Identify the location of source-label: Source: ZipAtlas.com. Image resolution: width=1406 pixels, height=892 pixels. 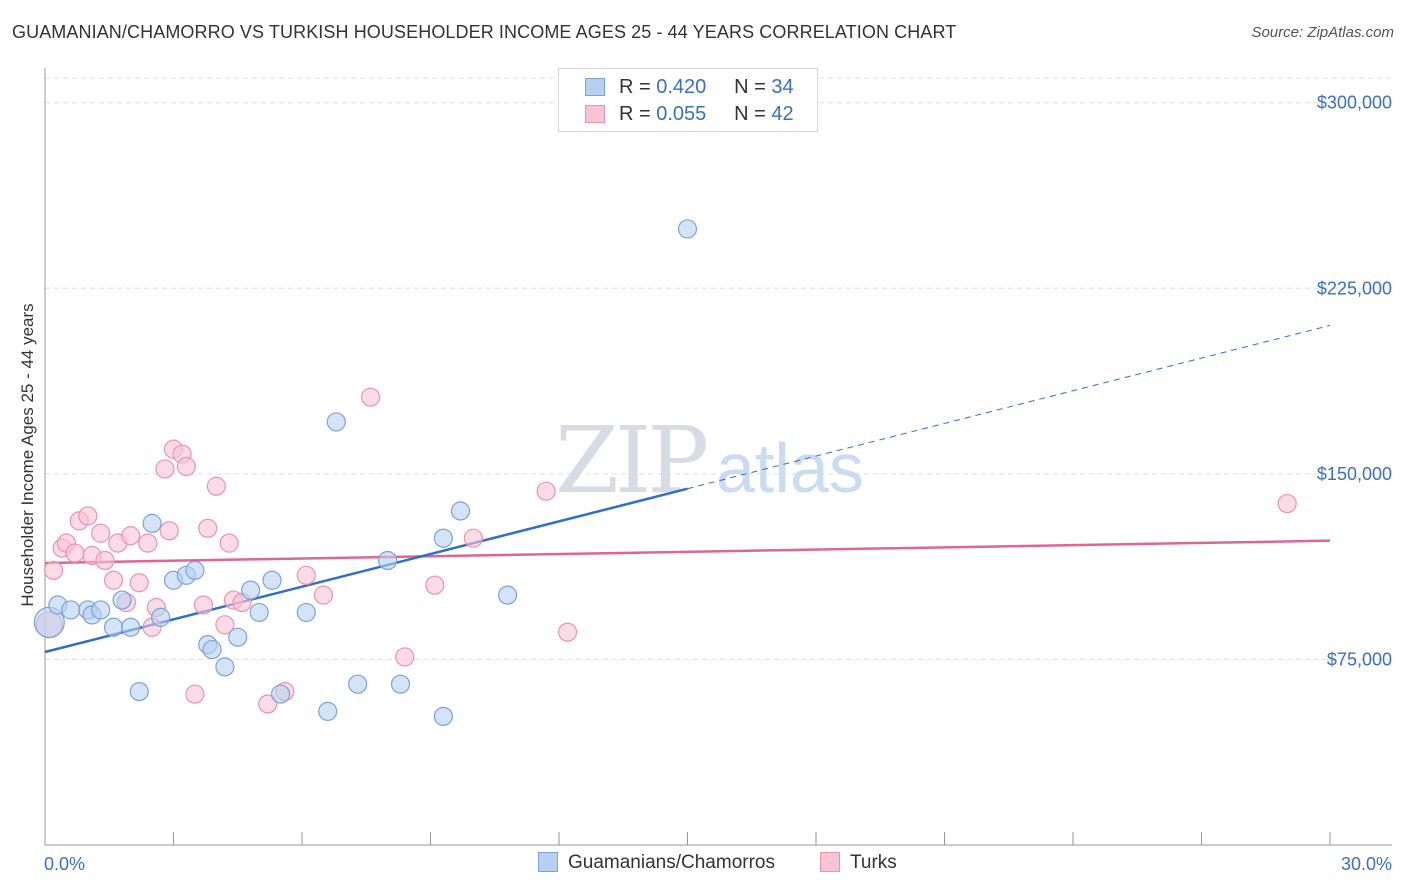
(1322, 32).